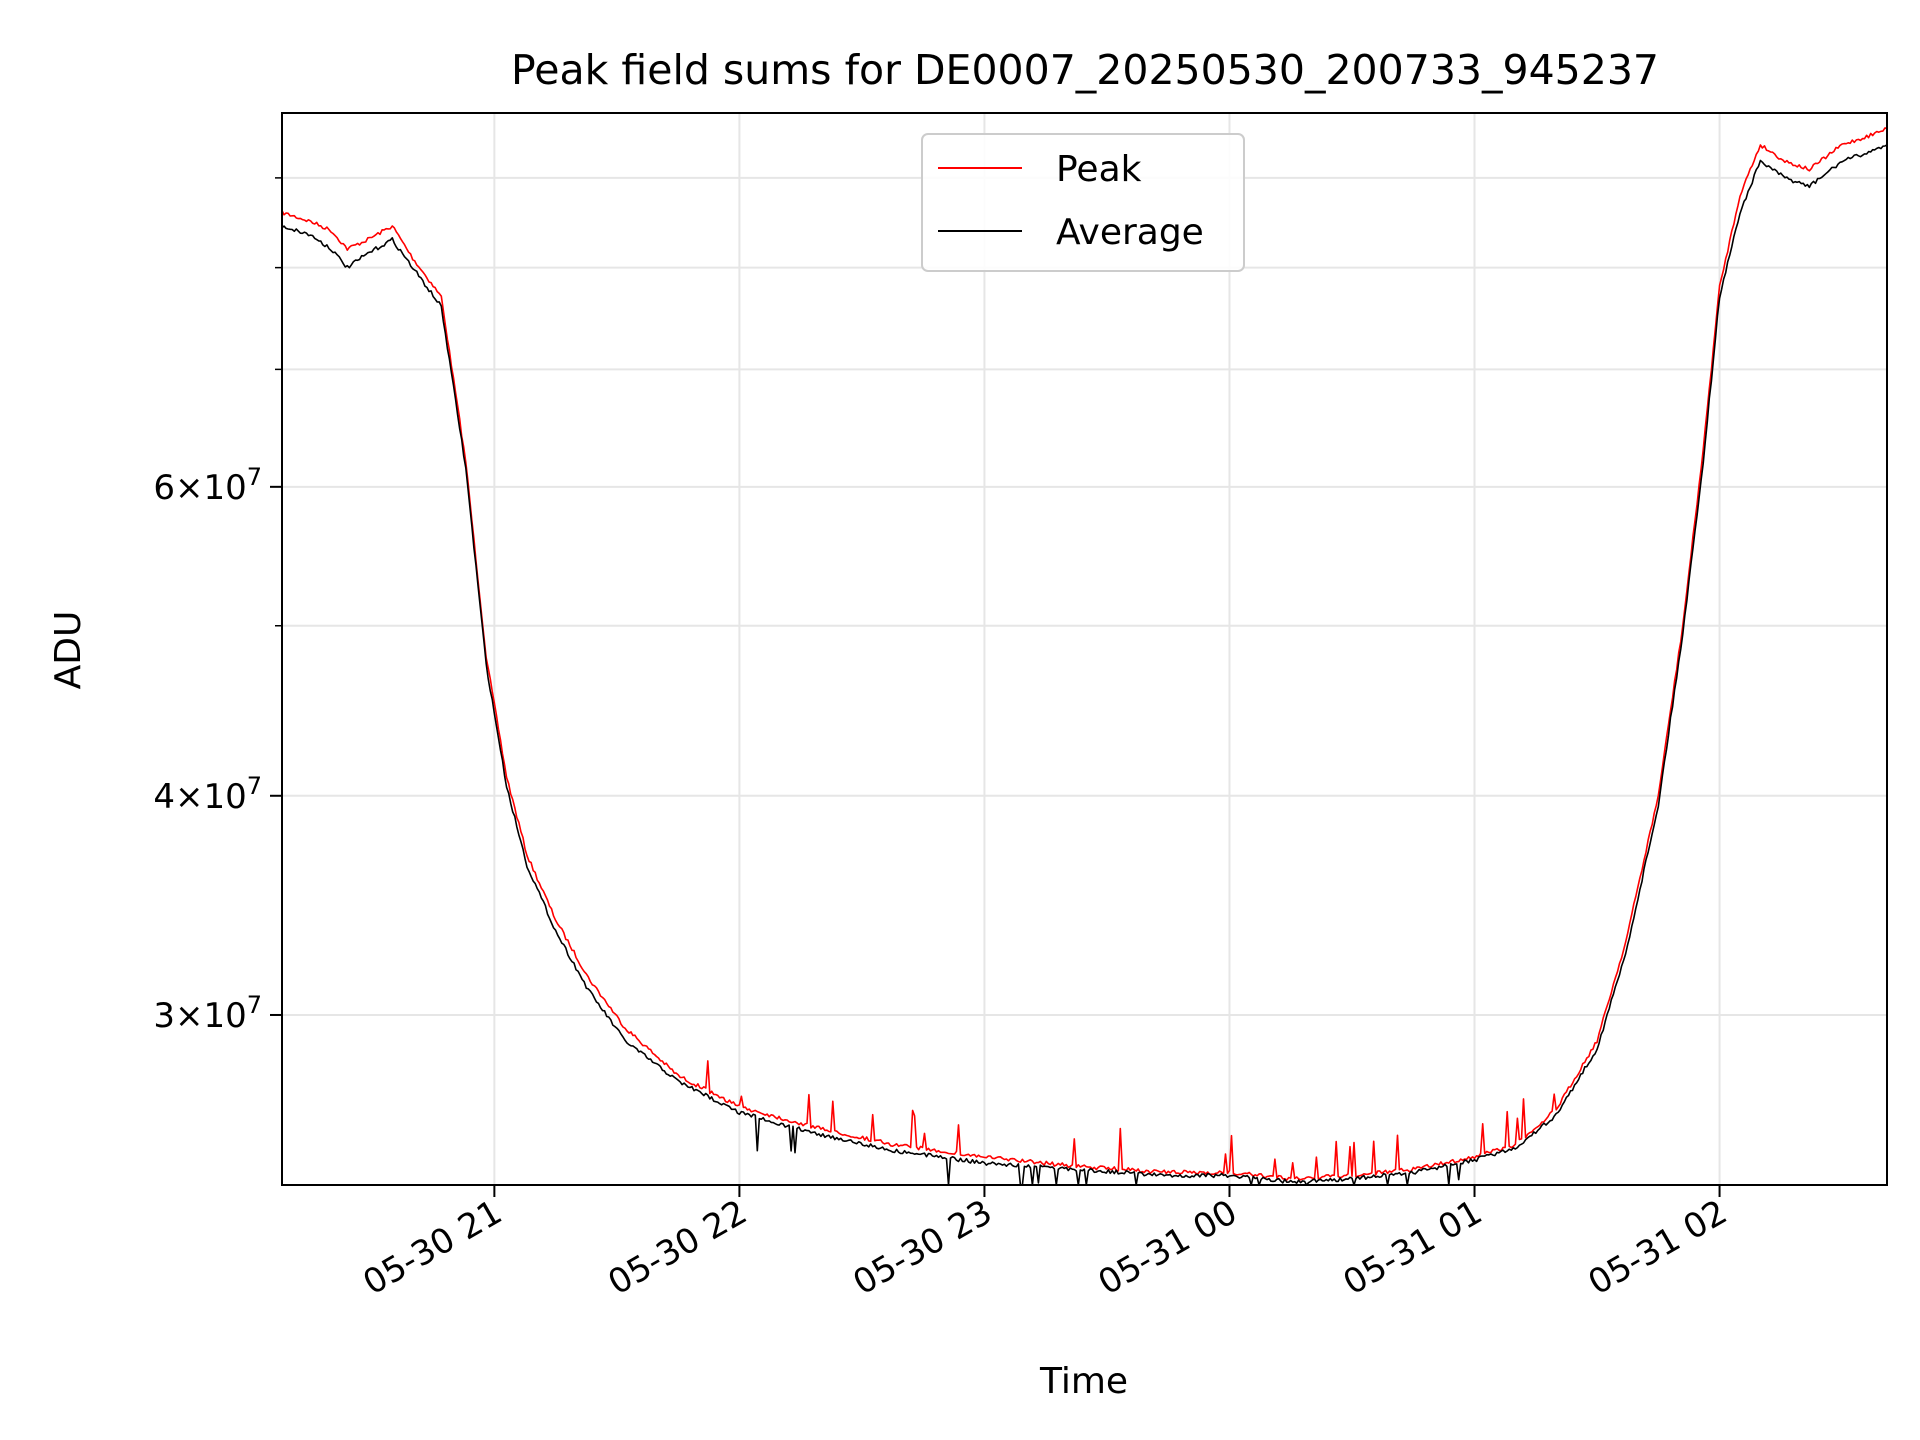  I want to click on legend: Peak Average, so click(1083, 202).